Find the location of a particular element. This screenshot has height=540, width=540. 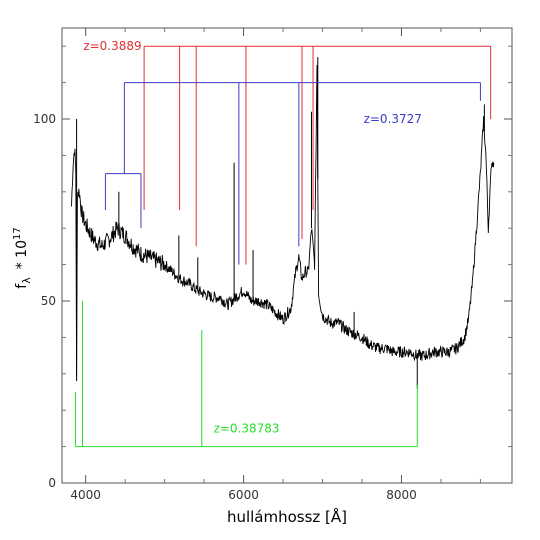

y-axis-title-f: f is located at coordinates (22, 286).